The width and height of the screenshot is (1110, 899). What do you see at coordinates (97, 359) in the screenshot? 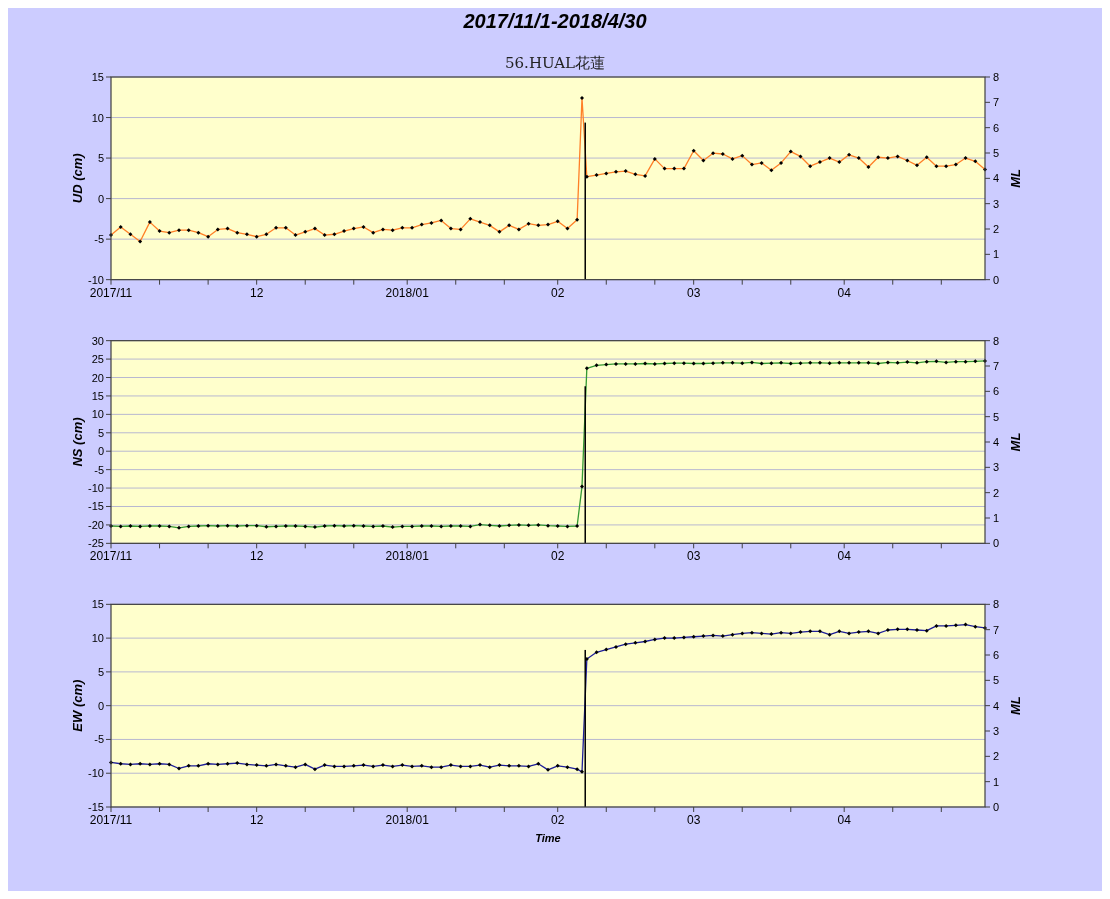
I see `y-tick-label: 25` at bounding box center [97, 359].